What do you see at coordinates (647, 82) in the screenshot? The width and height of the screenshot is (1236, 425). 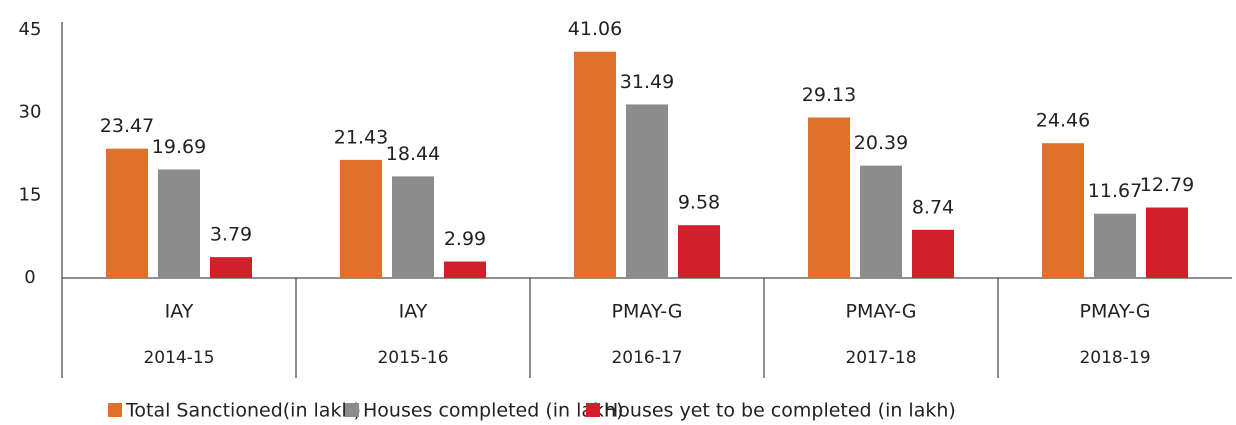 I see `value-label: 31.49` at bounding box center [647, 82].